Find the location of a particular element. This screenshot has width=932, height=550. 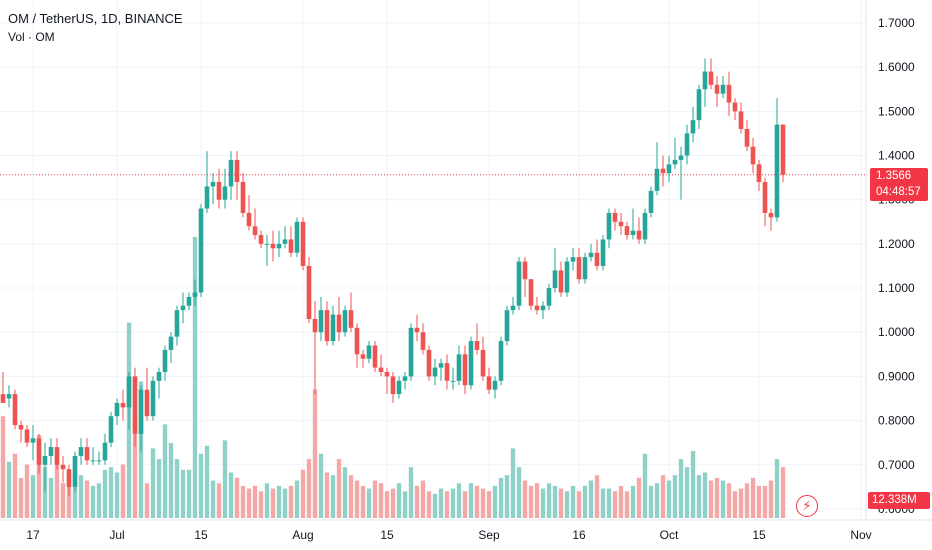

flash-icon: ⚡ is located at coordinates (807, 506).